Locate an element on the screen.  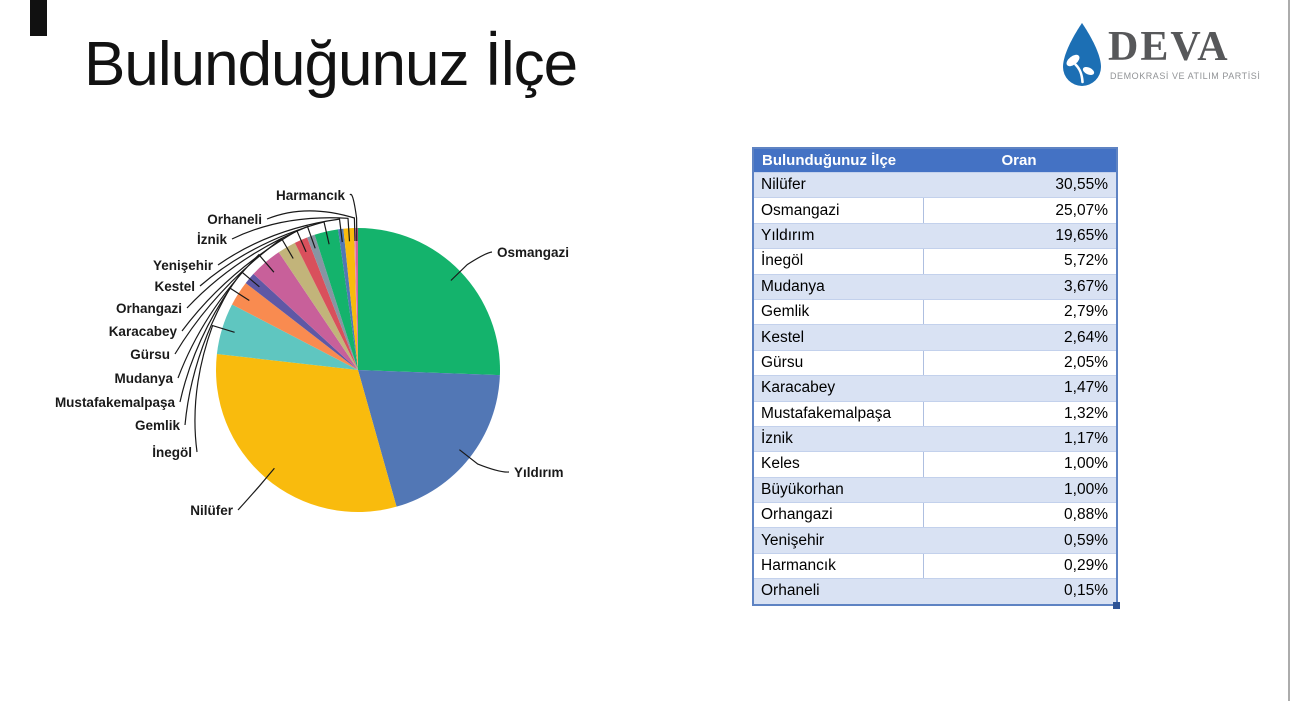
table-row: Karacabey 1,47% is located at coordinates (935, 388).